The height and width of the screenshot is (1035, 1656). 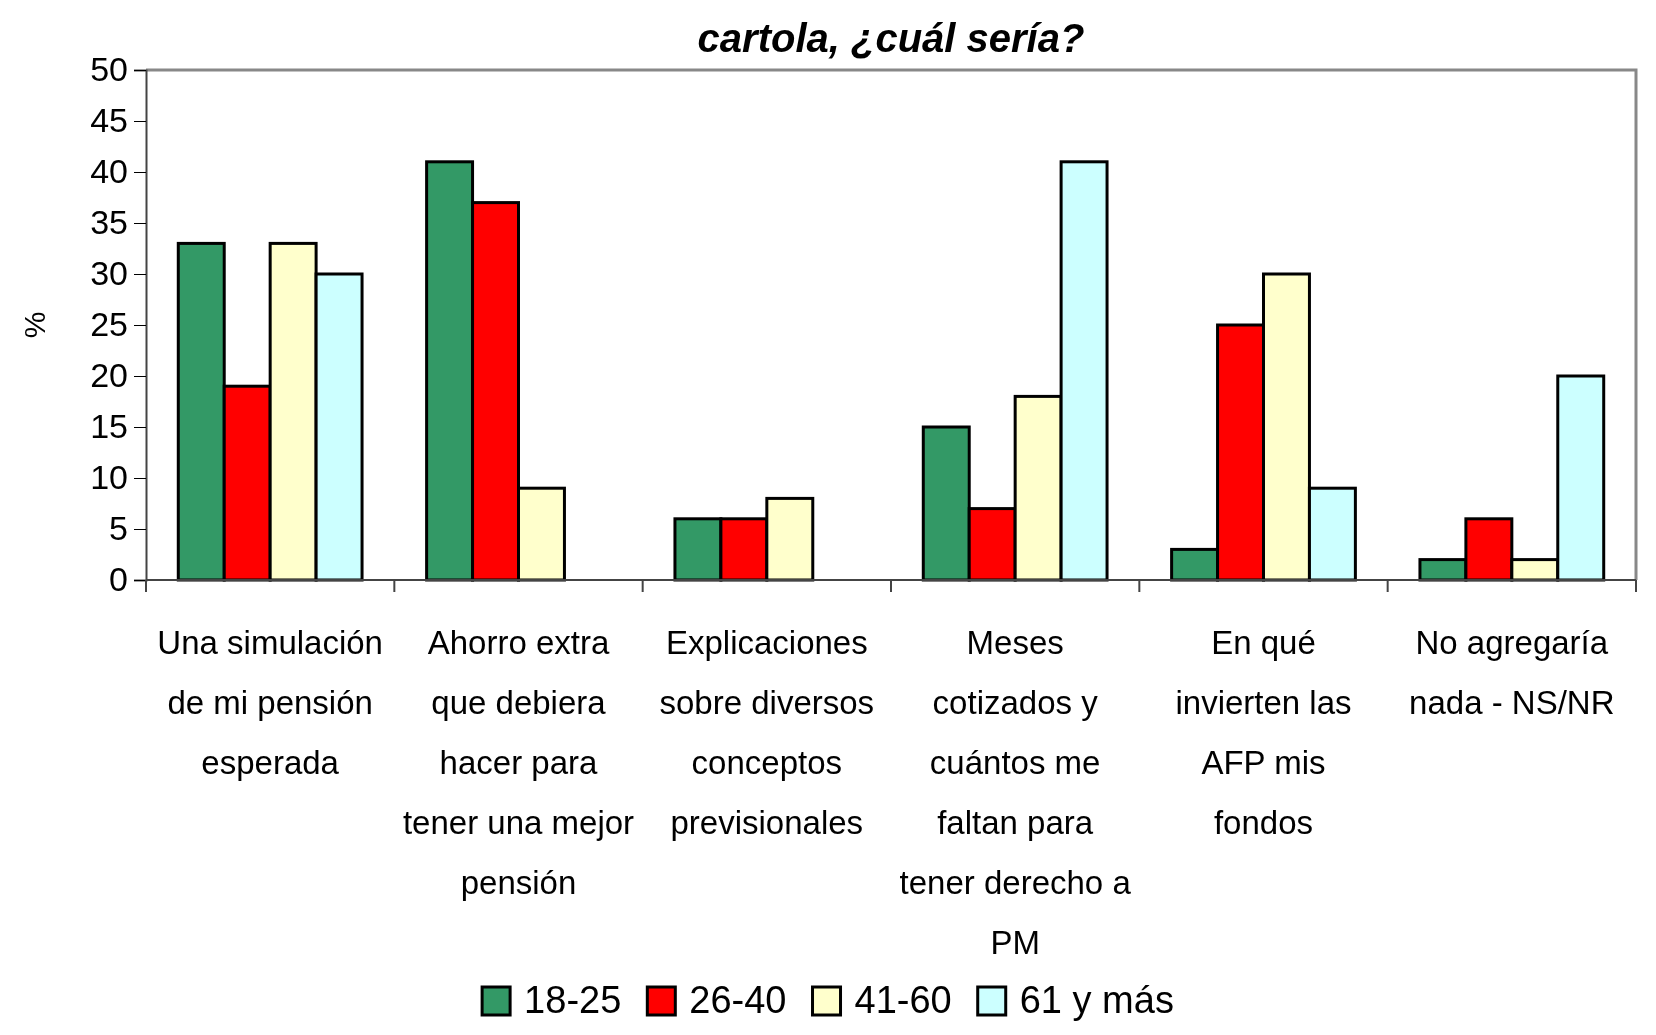 I want to click on x-tick-label: En qué invierten las AFP mis fondos, so click(x=1263, y=732).